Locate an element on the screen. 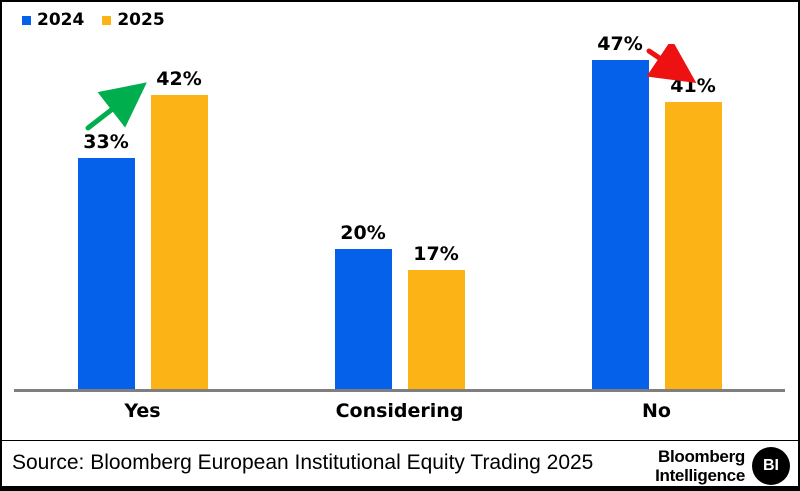  bar-2024-considering is located at coordinates (363, 319).